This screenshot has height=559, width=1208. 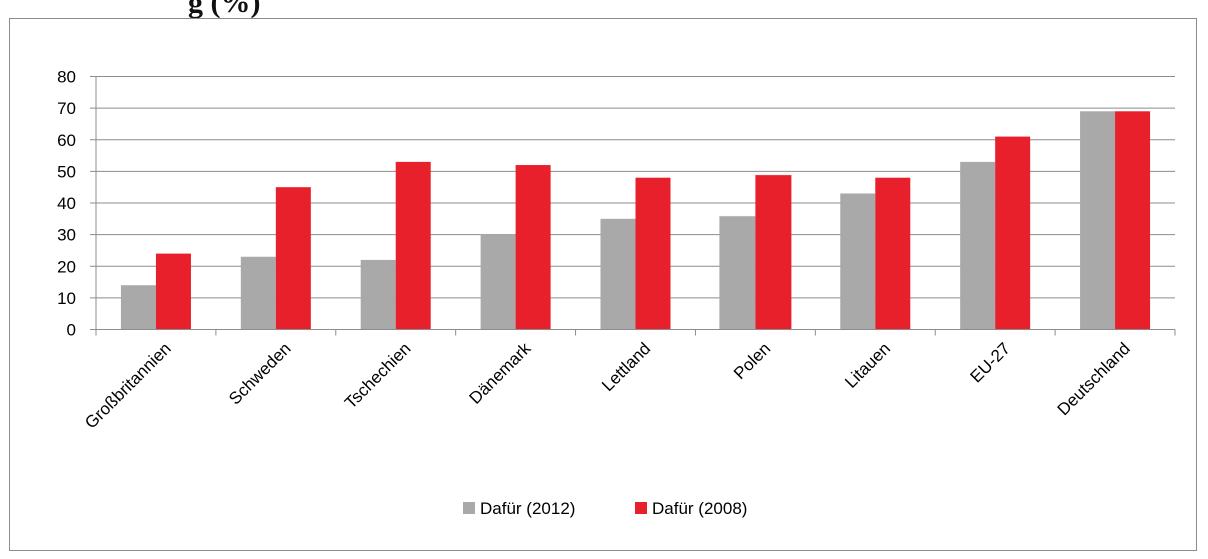 What do you see at coordinates (66, 77) in the screenshot?
I see `y-tick-label: 80` at bounding box center [66, 77].